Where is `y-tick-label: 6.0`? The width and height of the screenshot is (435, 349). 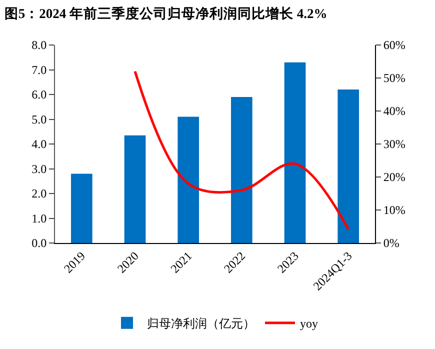
y-tick-label: 6.0 is located at coordinates (39, 95).